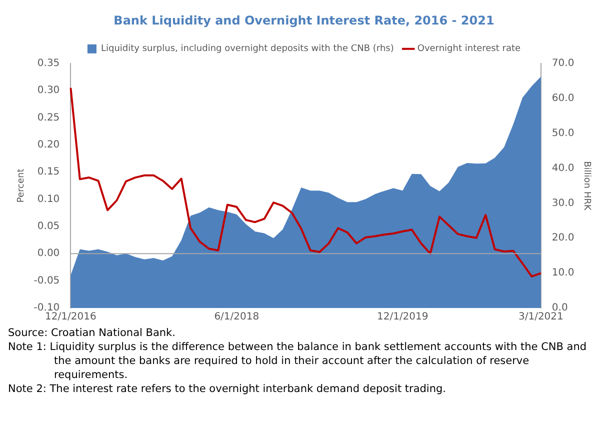  I want to click on y-tick-label: 0.20, so click(48, 145).